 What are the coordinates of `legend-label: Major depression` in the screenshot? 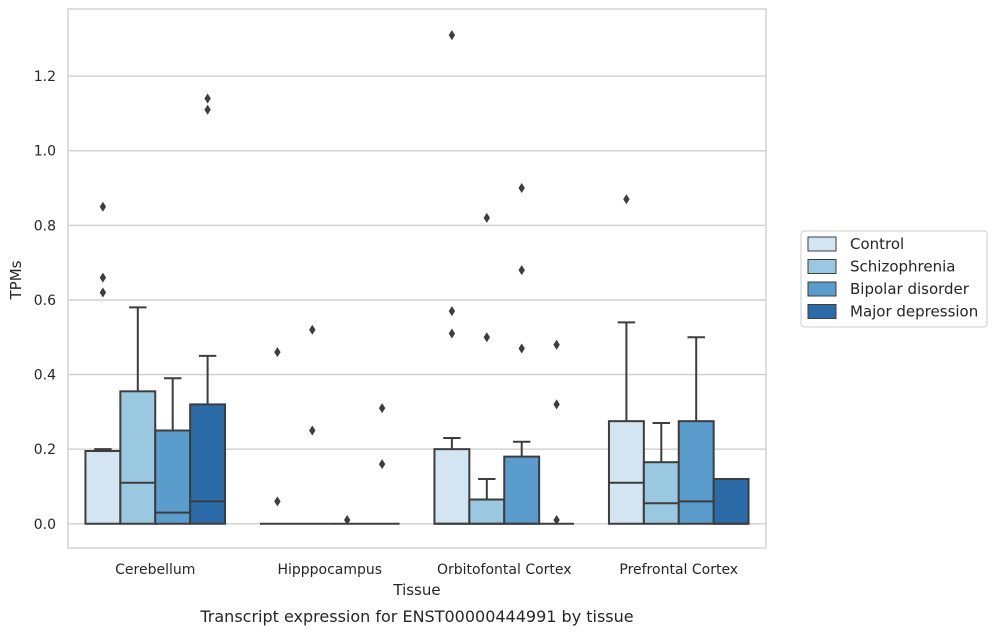 It's located at (914, 312).